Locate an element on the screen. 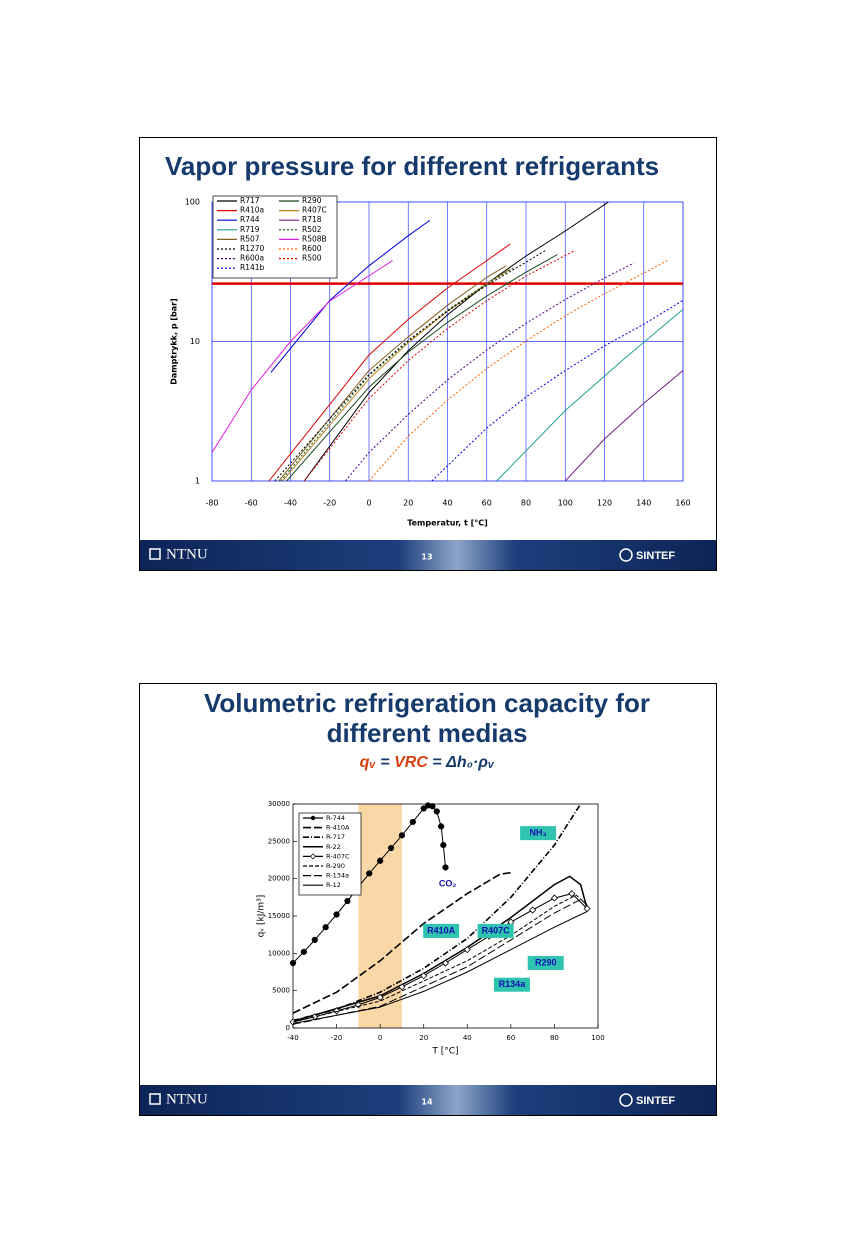 The height and width of the screenshot is (1251, 855). legend-label: R600 is located at coordinates (312, 248).